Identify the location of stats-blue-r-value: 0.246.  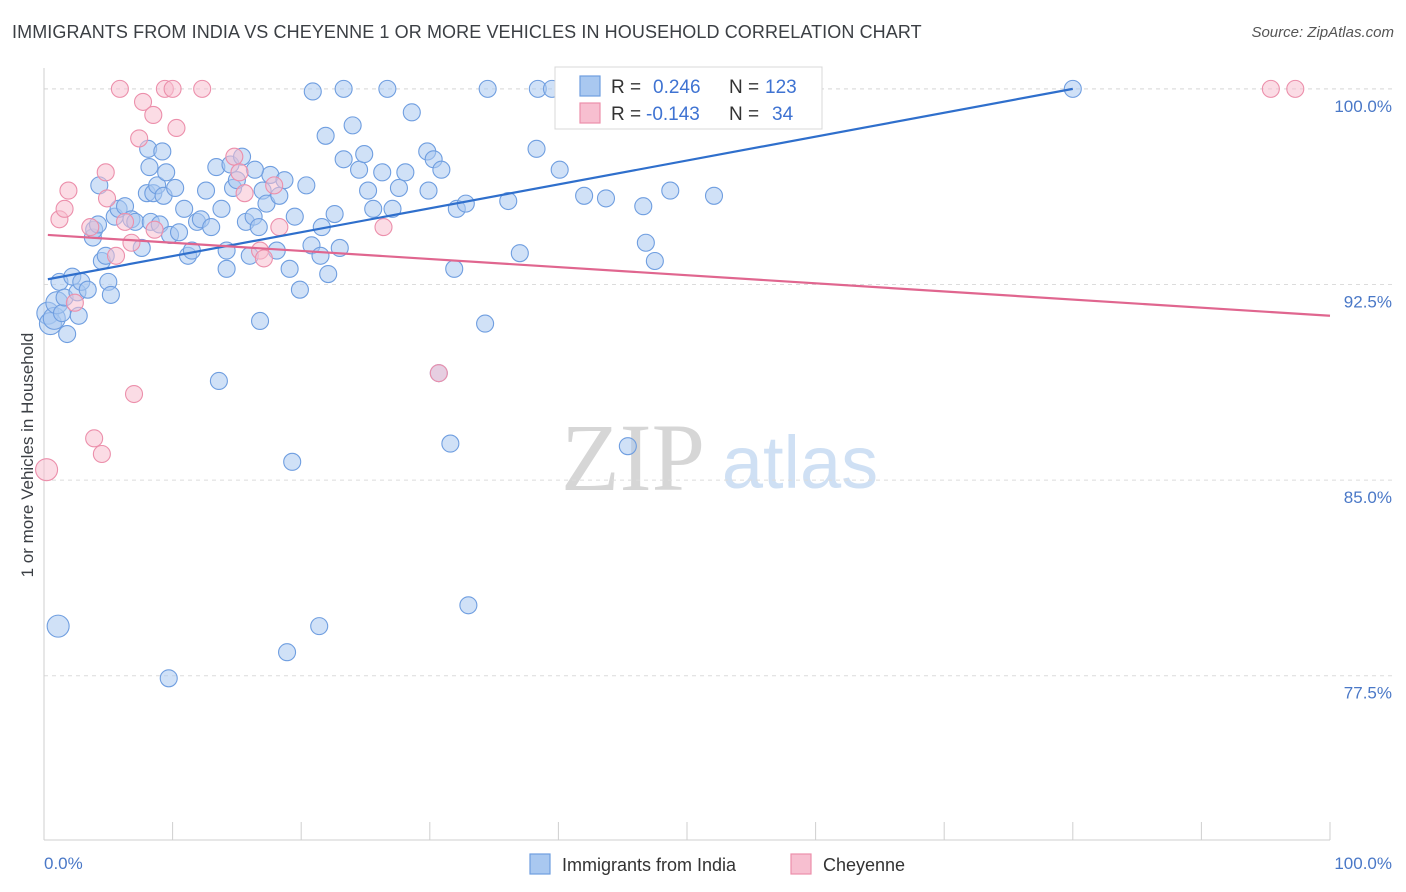
(677, 87).